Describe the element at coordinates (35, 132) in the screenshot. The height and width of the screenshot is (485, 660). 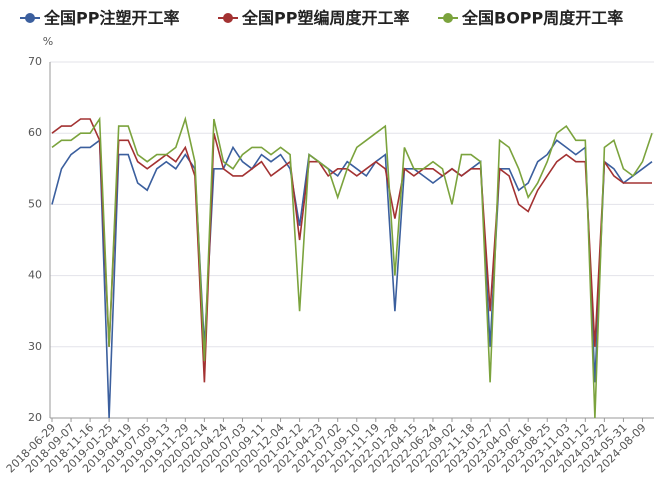
I see `y-tick-label: 60` at that location.